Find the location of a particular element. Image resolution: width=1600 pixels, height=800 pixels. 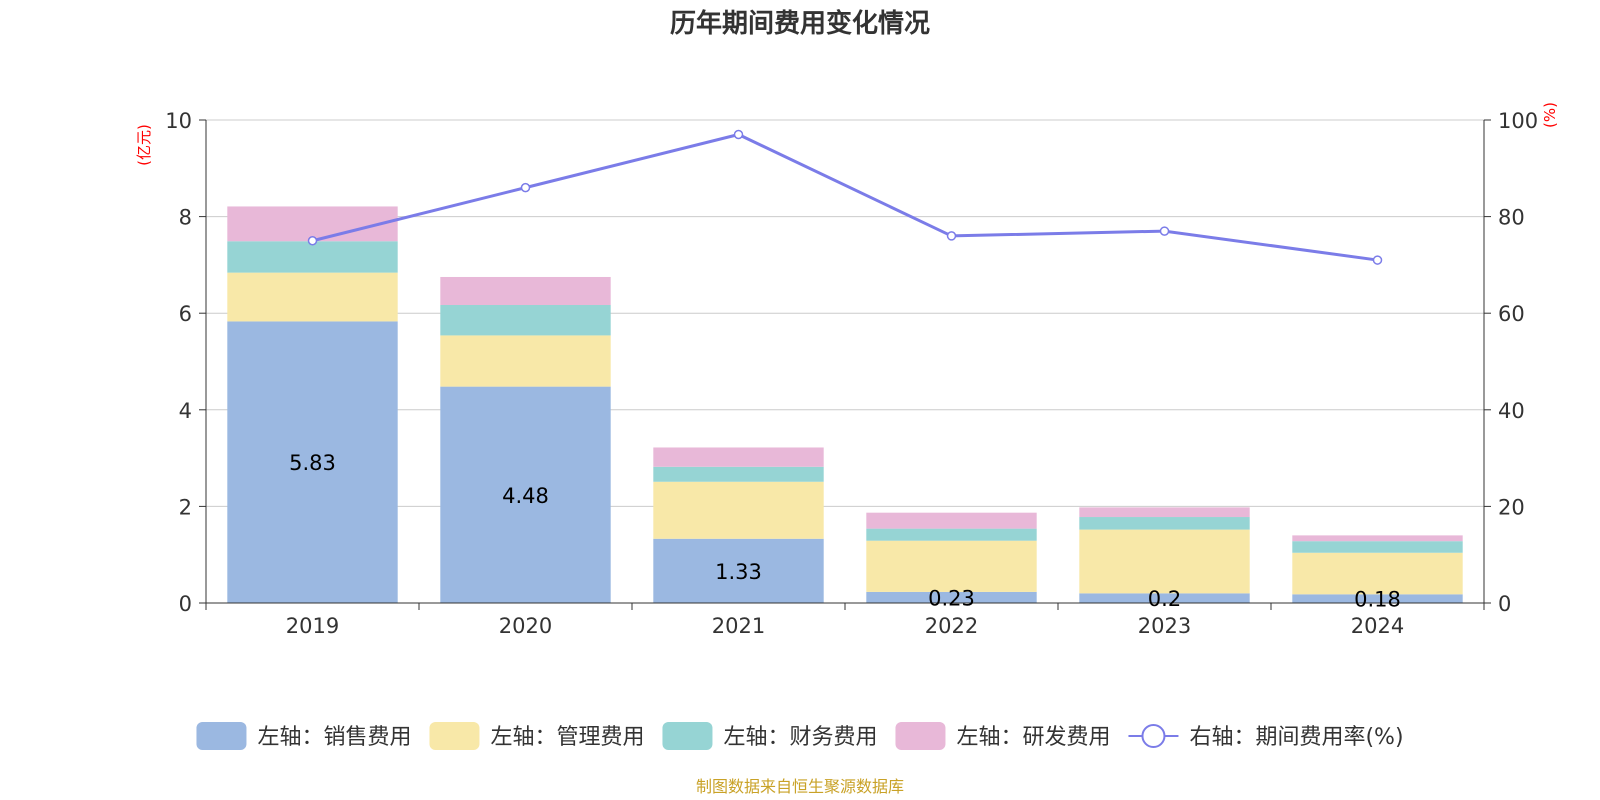

bar-value-label: 4.48 is located at coordinates (525, 496).